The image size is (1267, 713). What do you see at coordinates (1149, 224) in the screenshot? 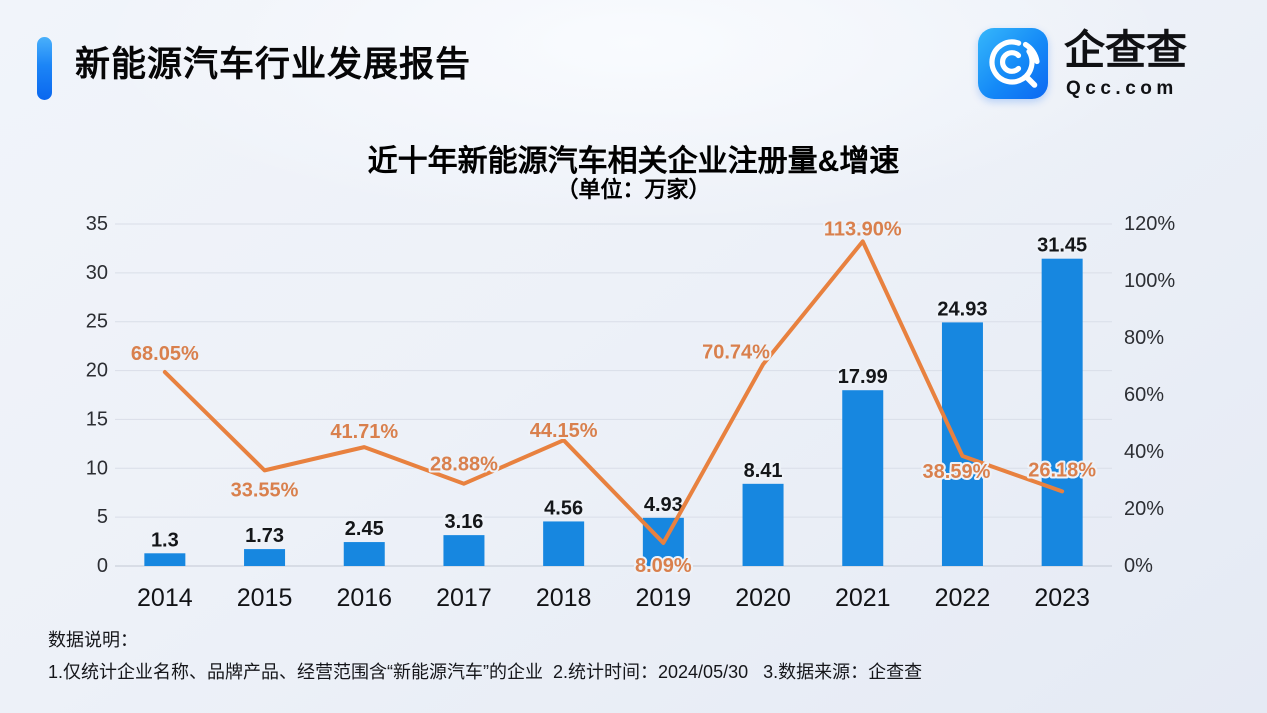
I see `right-axis-tick: 120%` at bounding box center [1149, 224].